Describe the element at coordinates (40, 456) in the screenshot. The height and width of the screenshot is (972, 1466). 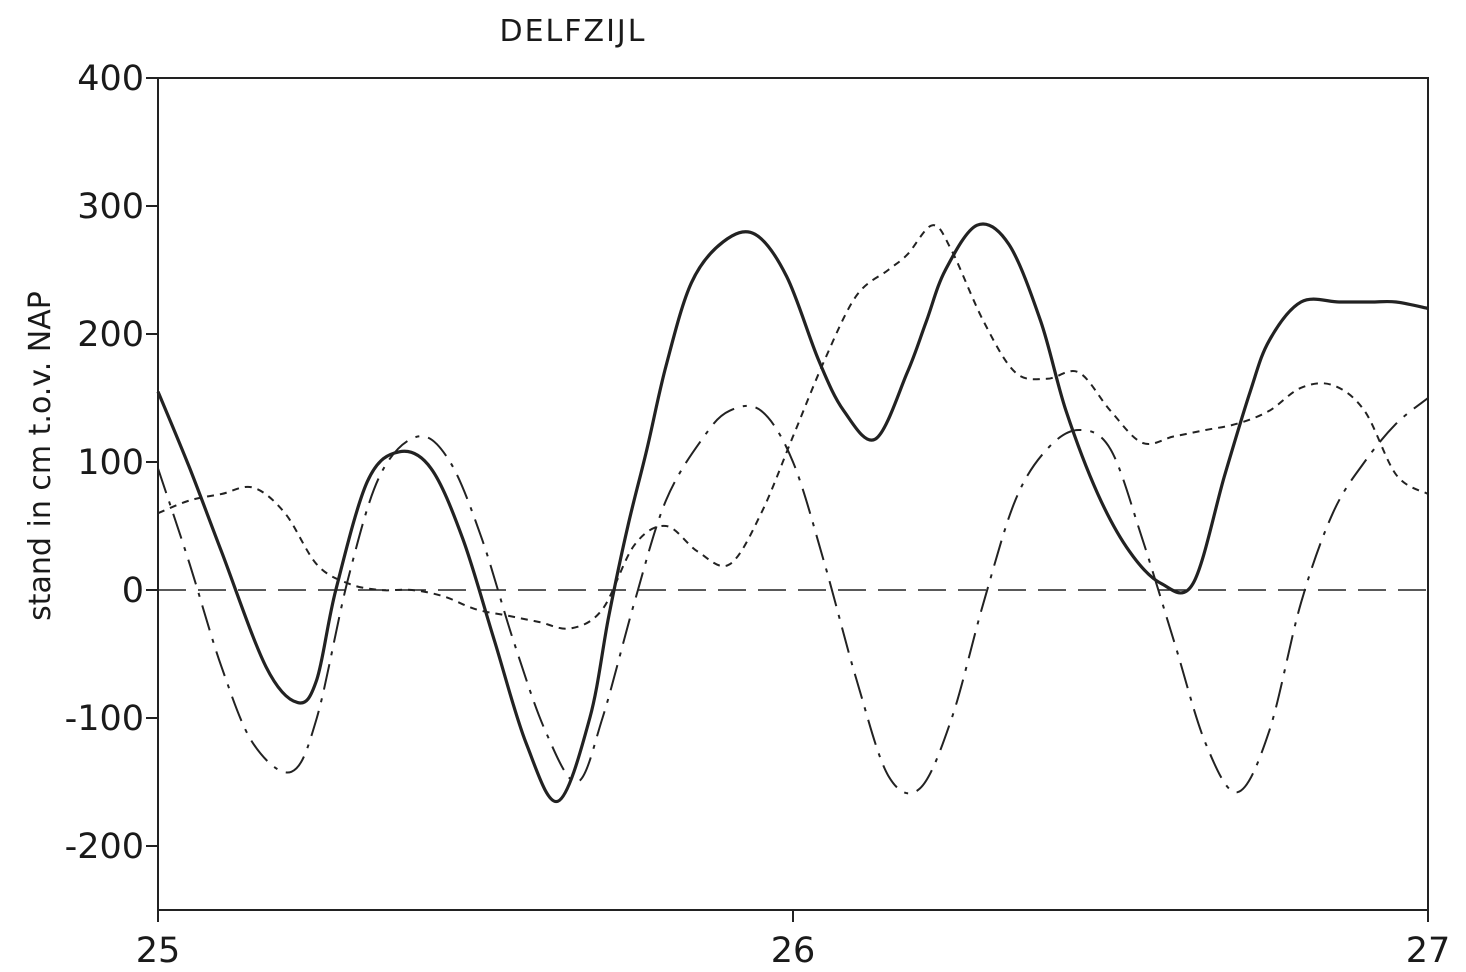
I see `y-axis-label: stand in cm t.o.v. NAP` at that location.